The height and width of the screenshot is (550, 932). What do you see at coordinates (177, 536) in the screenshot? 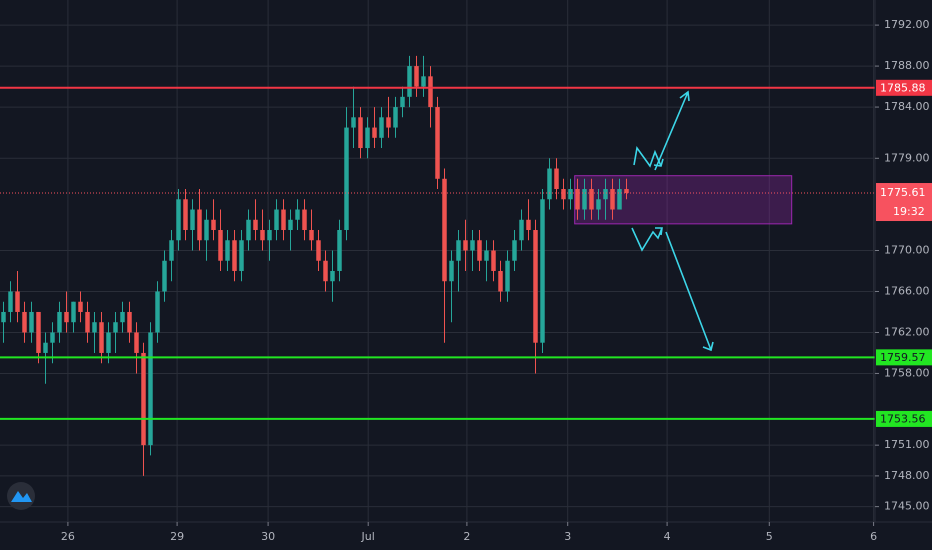
I see `x-tick-label: 29` at bounding box center [177, 536].